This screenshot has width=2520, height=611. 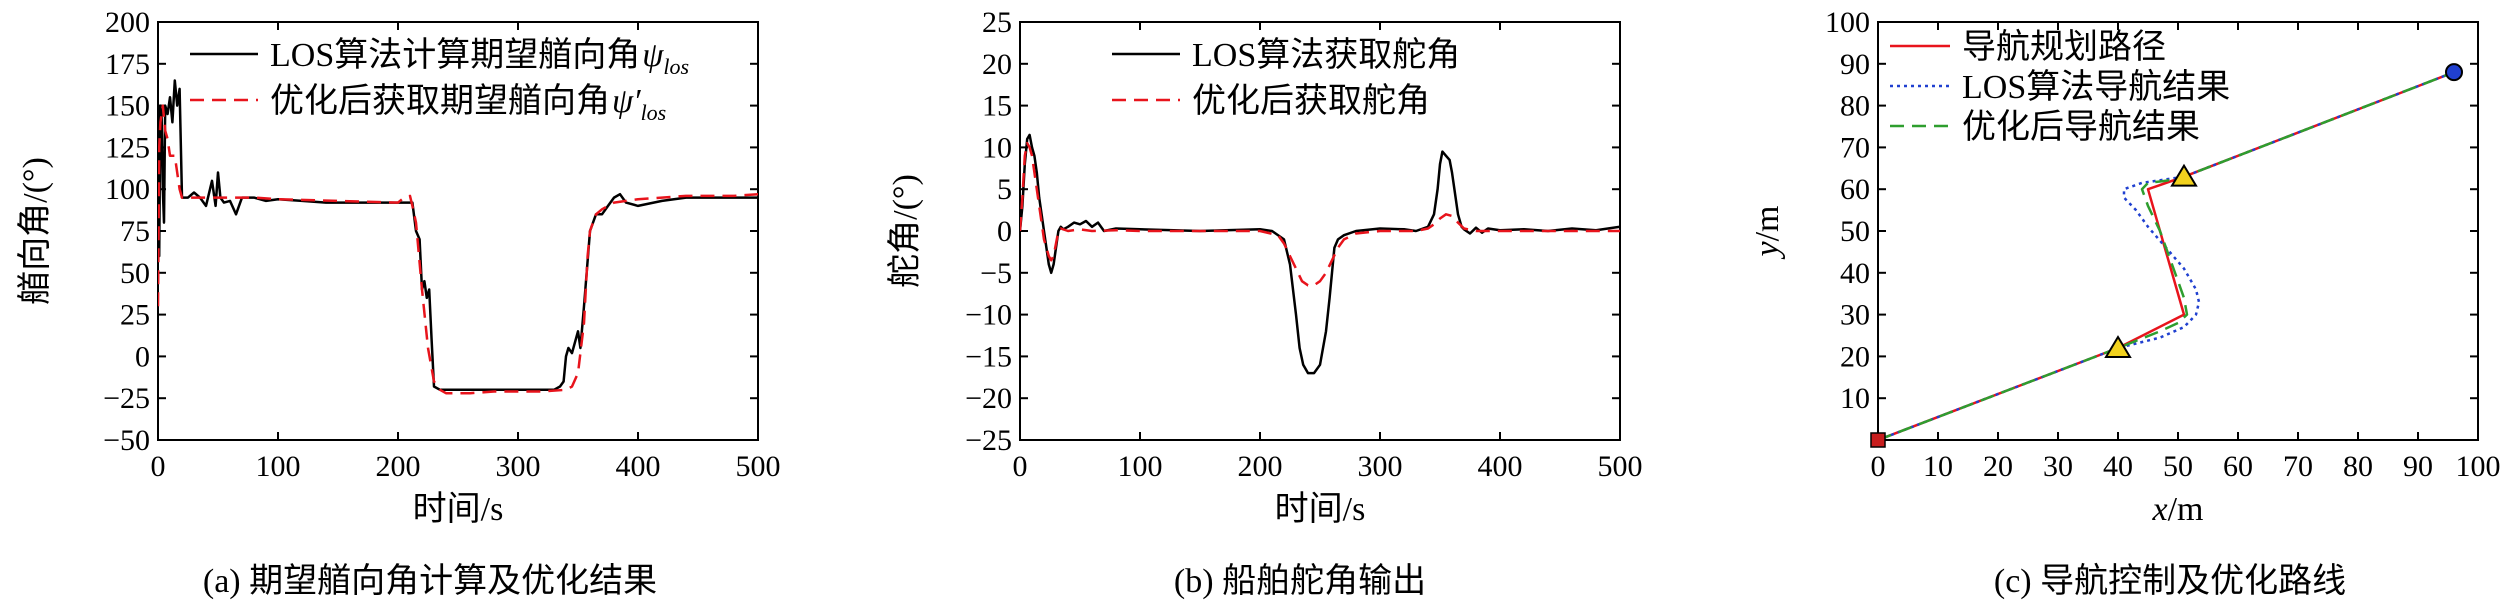 I want to click on marker-start, so click(x=1878, y=440).